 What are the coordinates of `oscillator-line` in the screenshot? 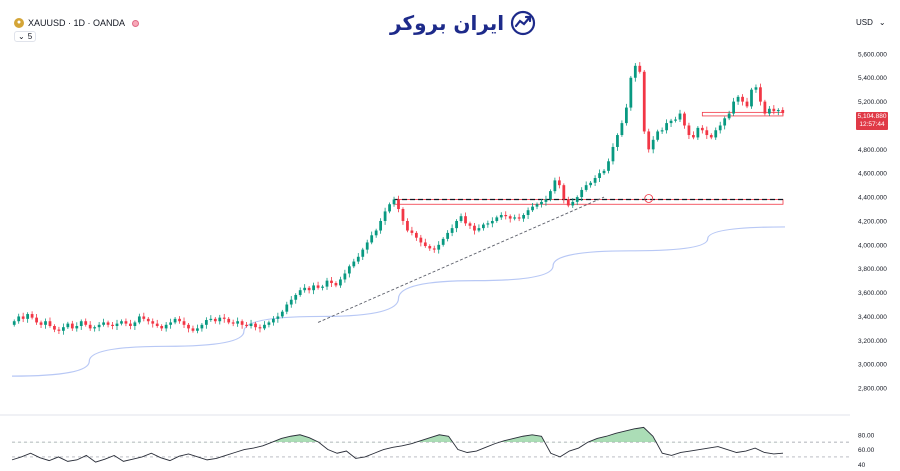 It's located at (397, 444).